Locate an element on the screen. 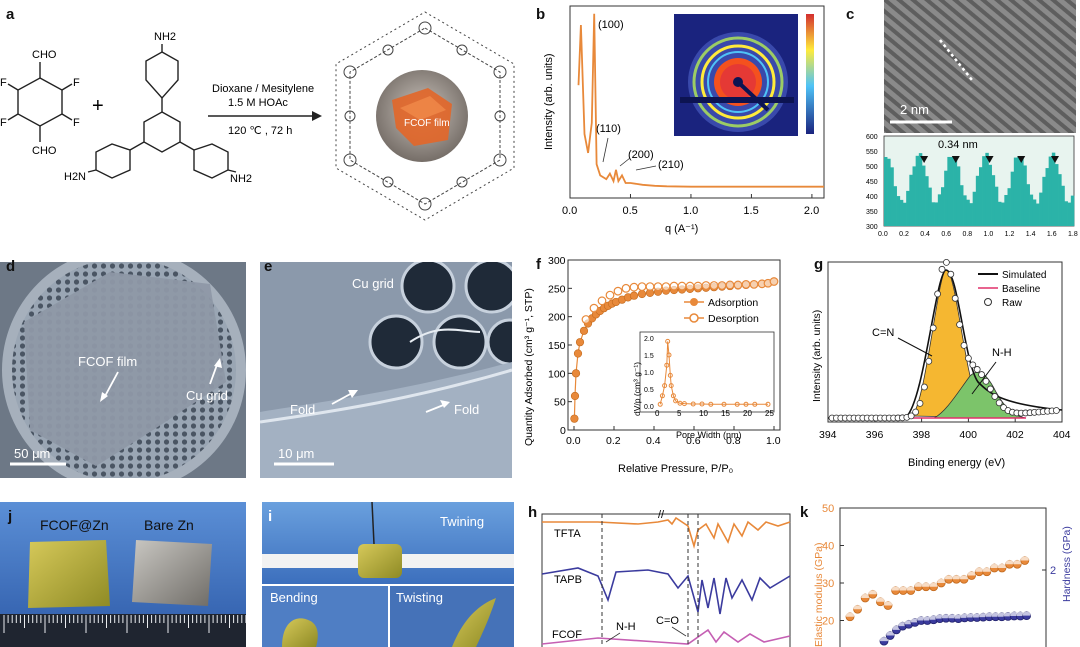 Image resolution: width=1080 pixels, height=647 pixels. condition-acid: 1.5 M HOAc is located at coordinates (258, 103).